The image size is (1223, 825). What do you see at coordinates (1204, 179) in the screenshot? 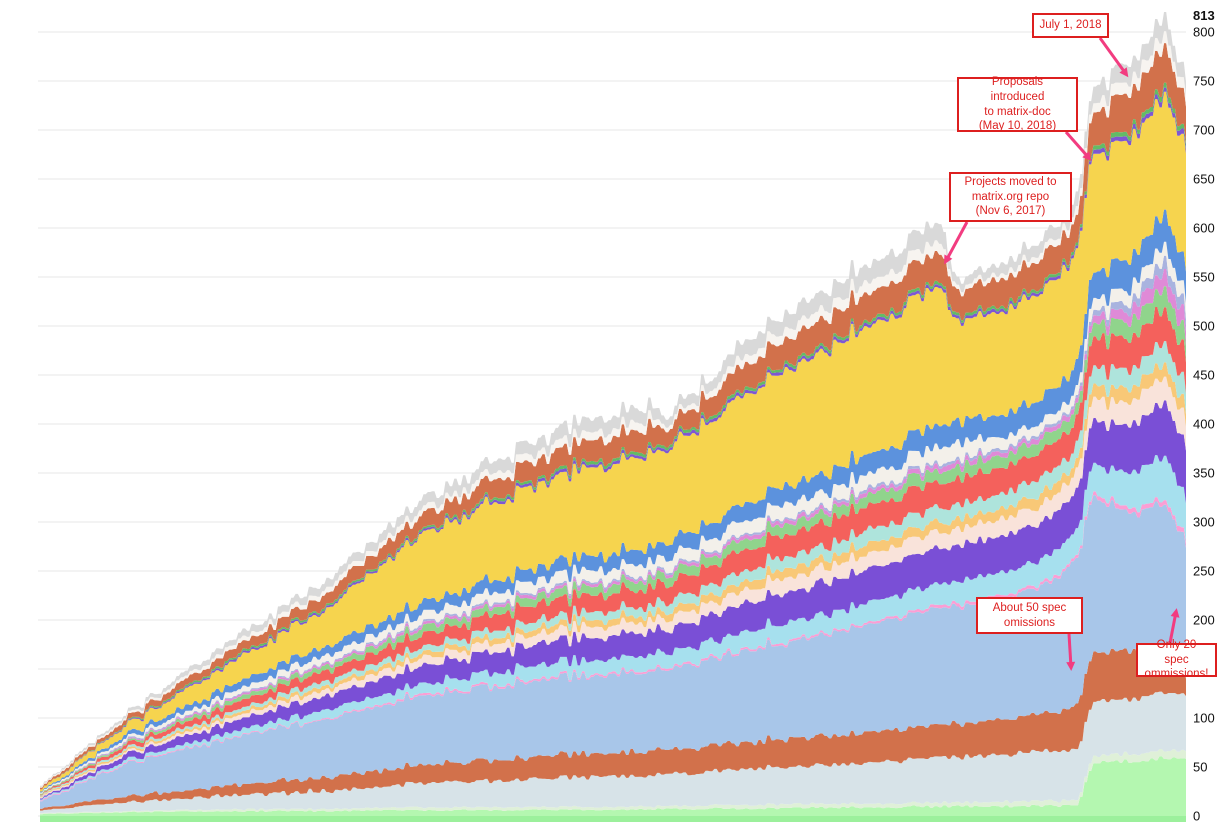
I see `y-tick-label: 650` at bounding box center [1204, 179].